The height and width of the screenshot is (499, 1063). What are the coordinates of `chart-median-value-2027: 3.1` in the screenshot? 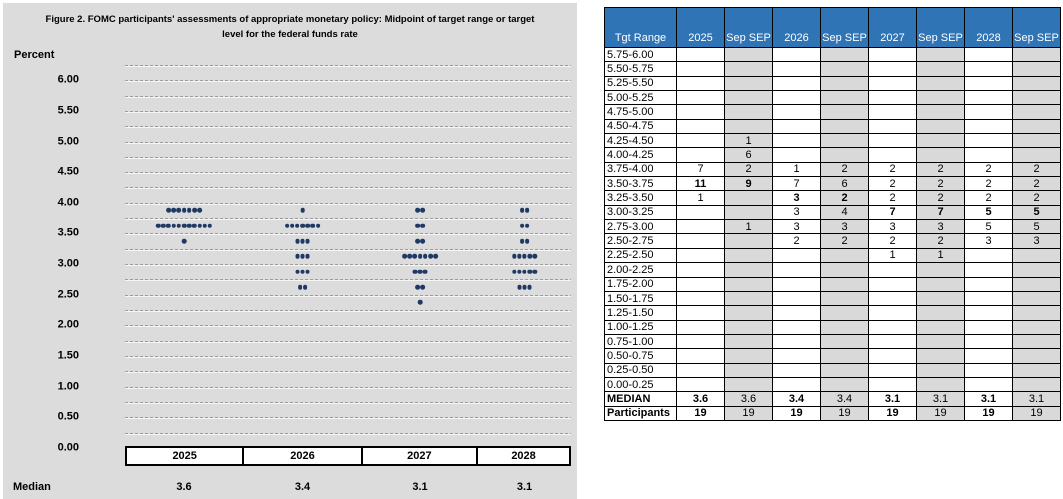 It's located at (420, 487).